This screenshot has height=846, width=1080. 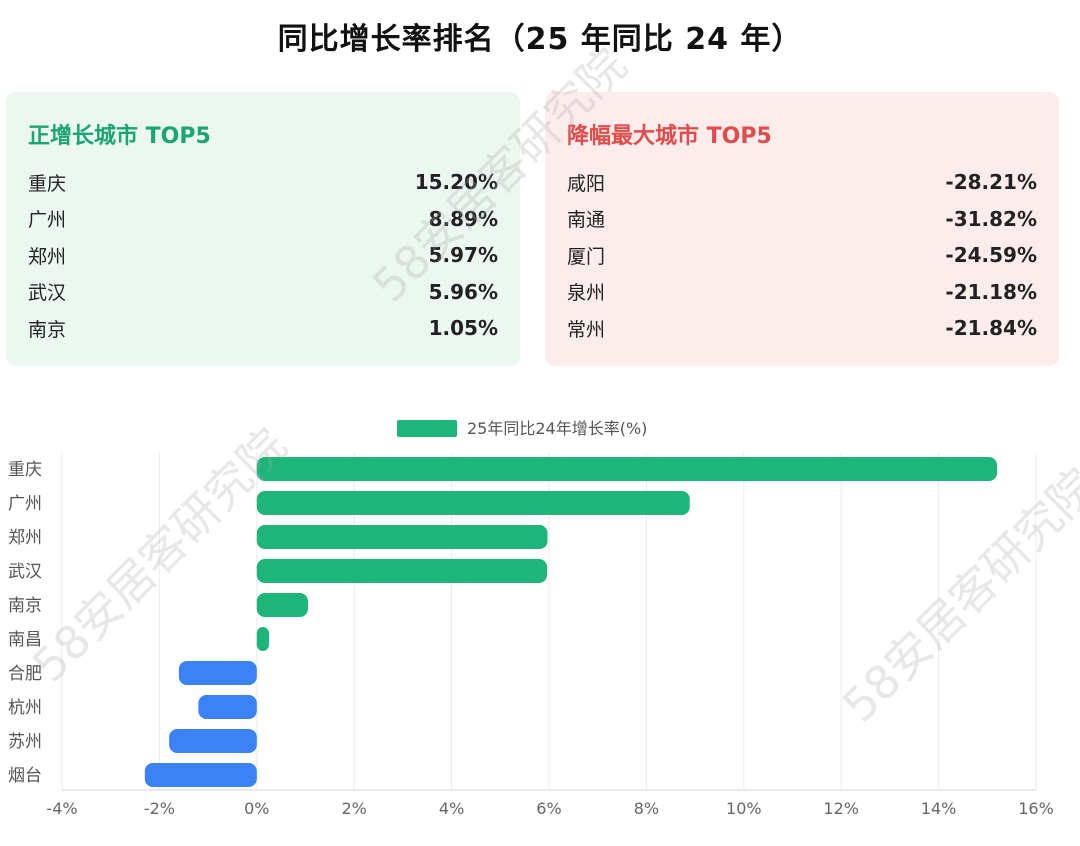 What do you see at coordinates (25, 470) in the screenshot?
I see `category-label: 重庆` at bounding box center [25, 470].